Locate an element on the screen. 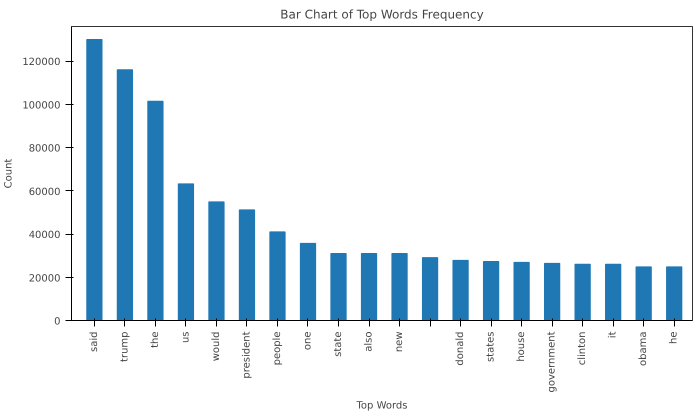  x-tick-label: us is located at coordinates (186, 337).